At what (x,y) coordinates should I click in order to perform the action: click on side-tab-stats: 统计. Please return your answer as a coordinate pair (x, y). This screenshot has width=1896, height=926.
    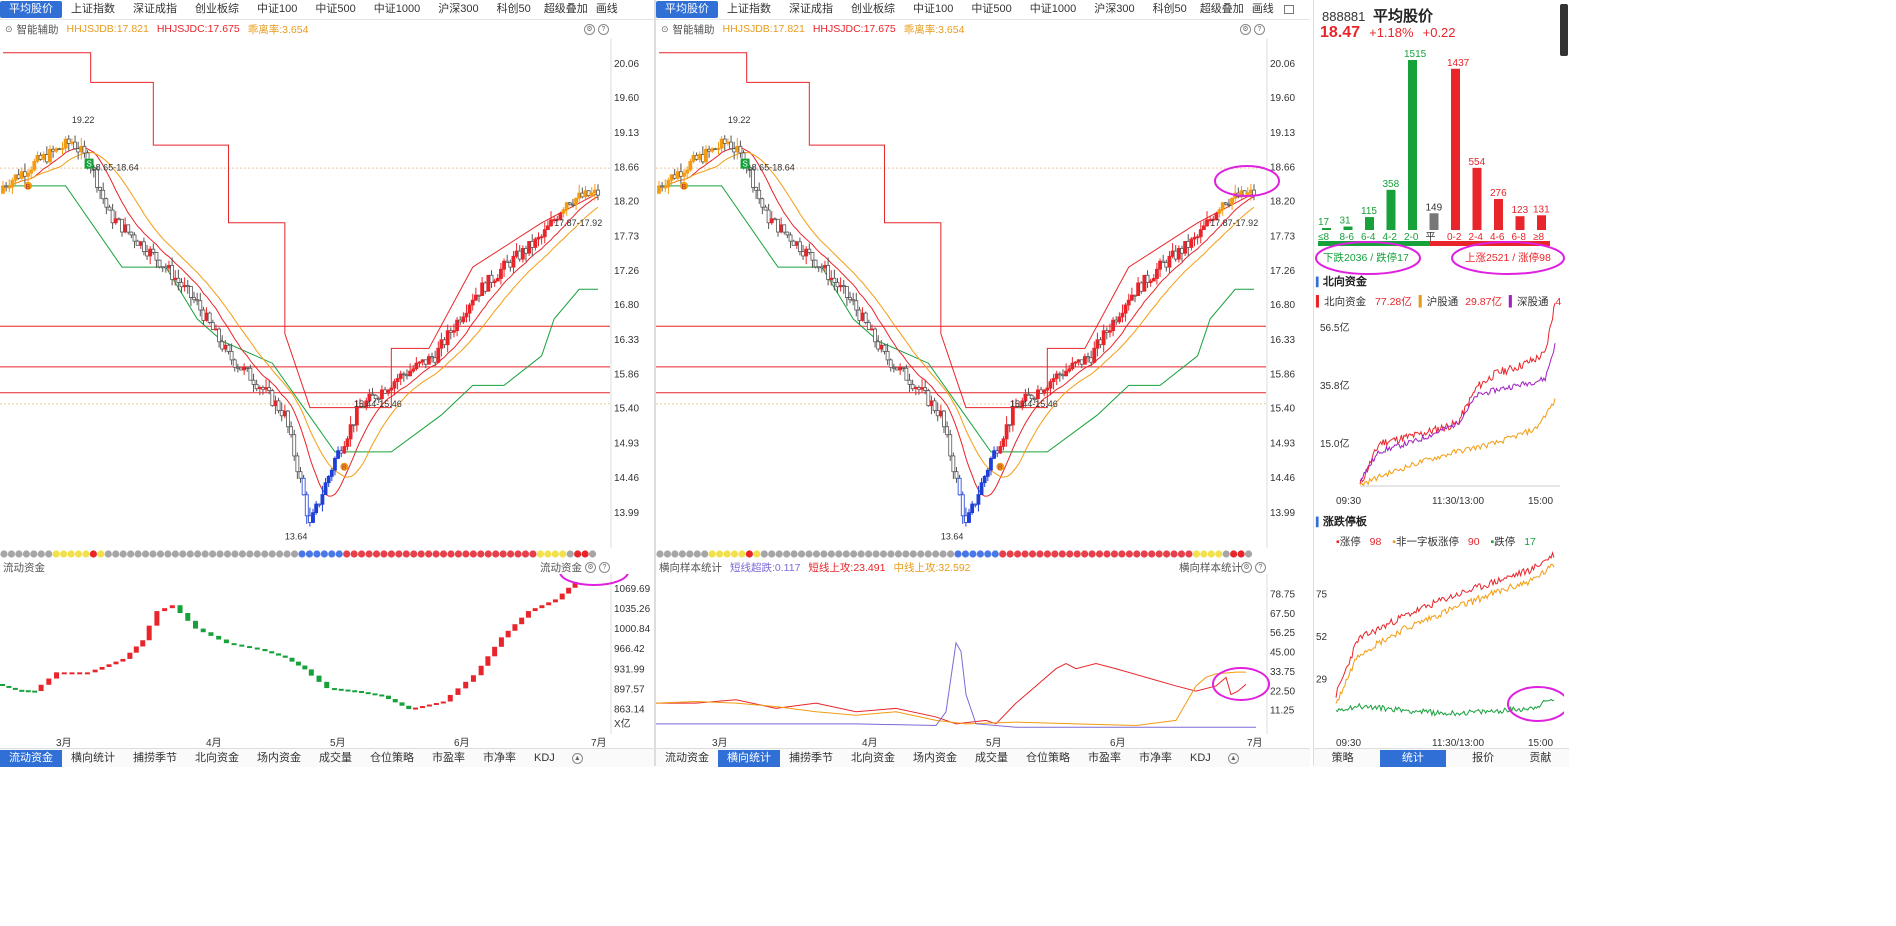
    Looking at the image, I should click on (1412, 758).